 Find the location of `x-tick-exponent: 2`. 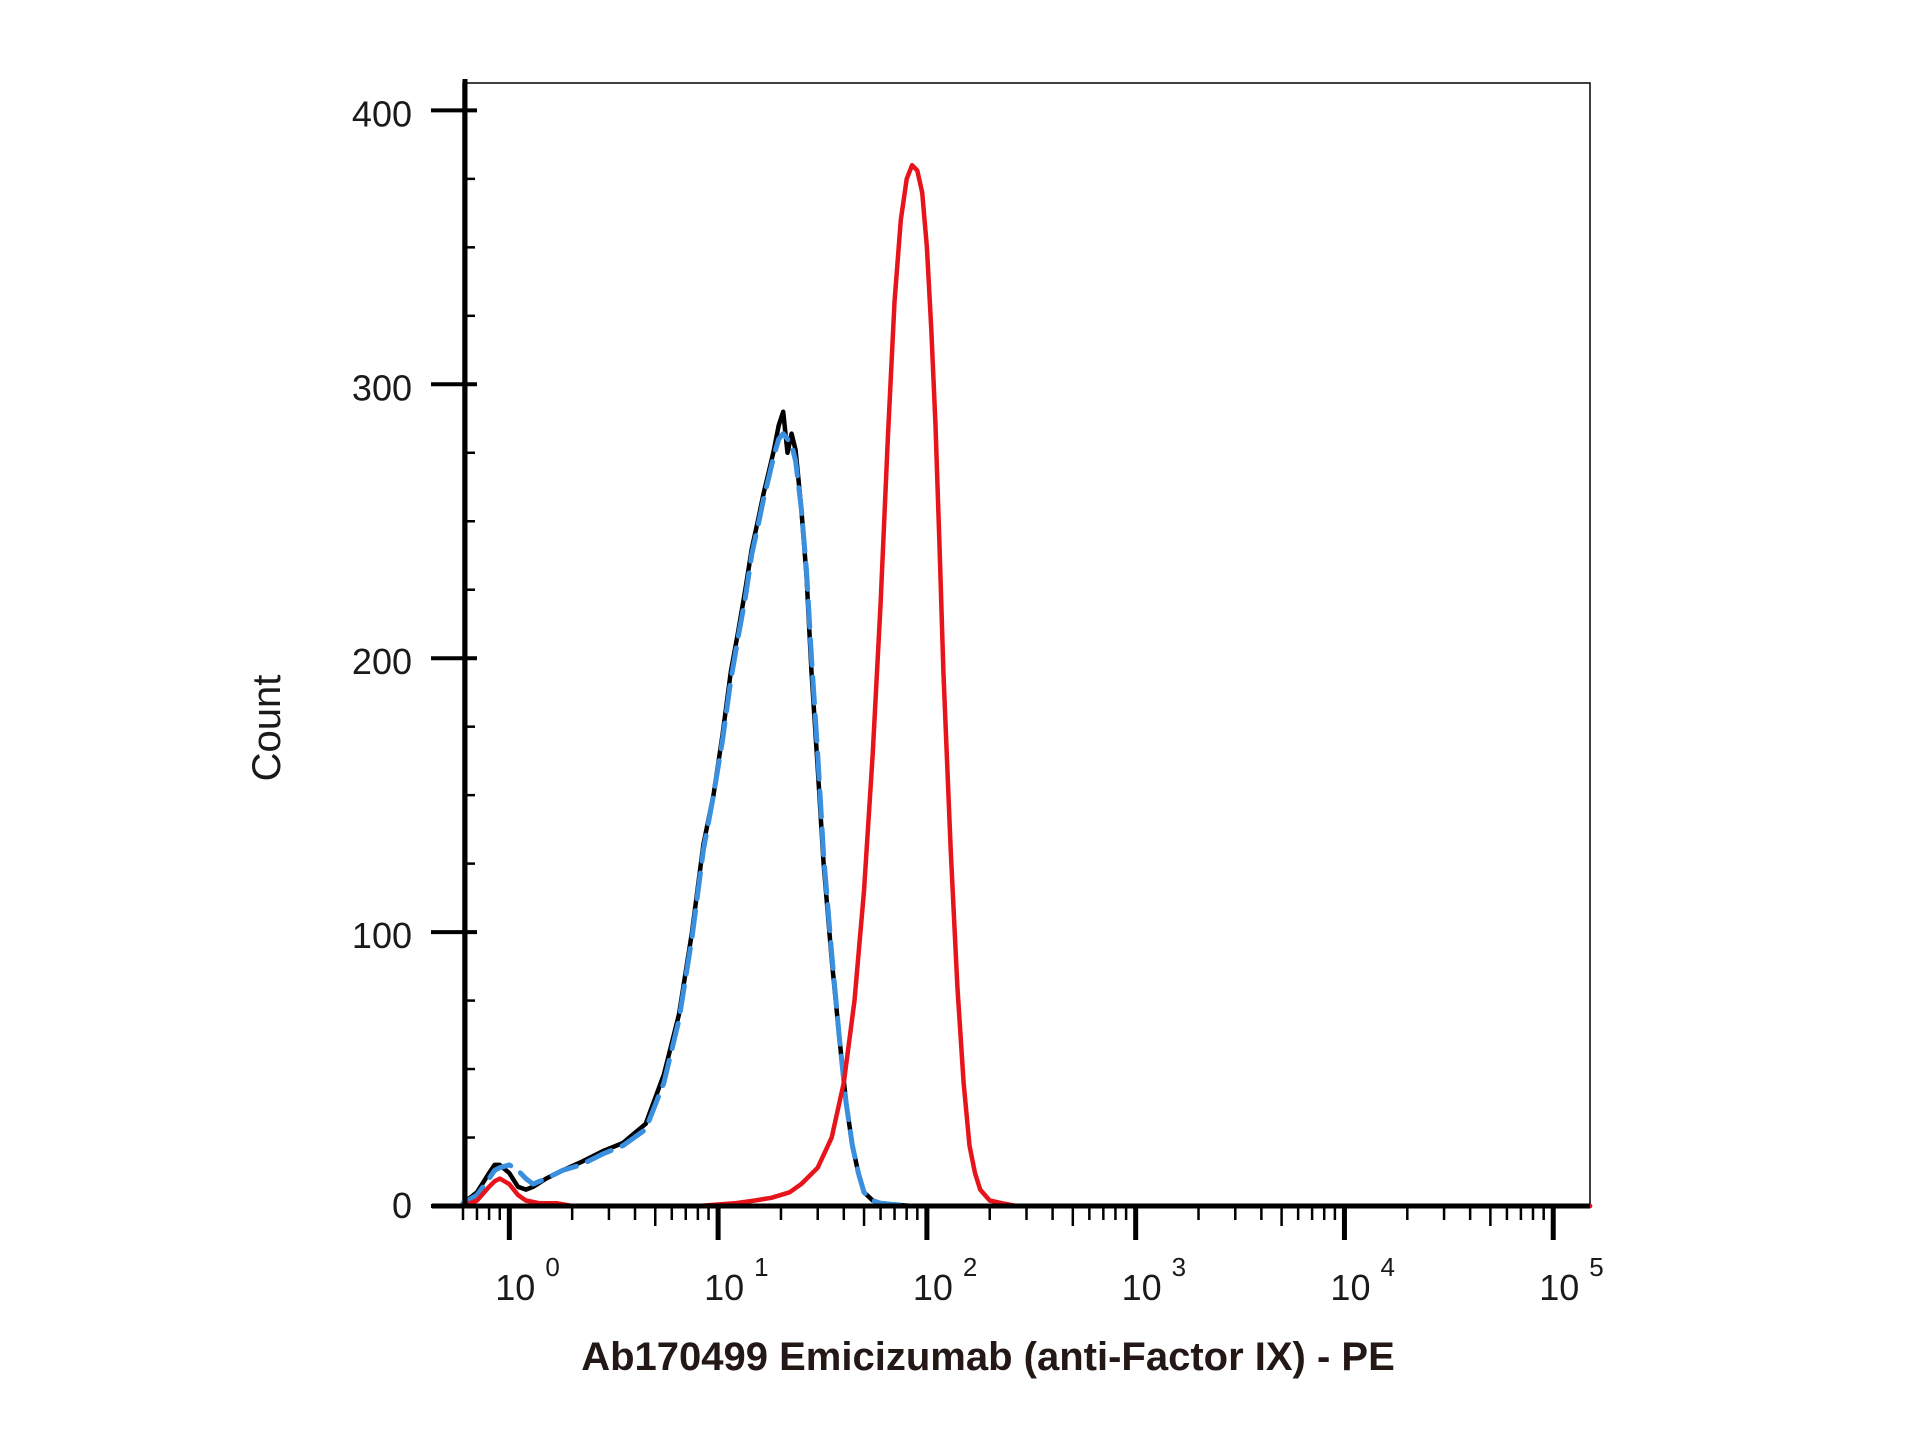

x-tick-exponent: 2 is located at coordinates (970, 1267).